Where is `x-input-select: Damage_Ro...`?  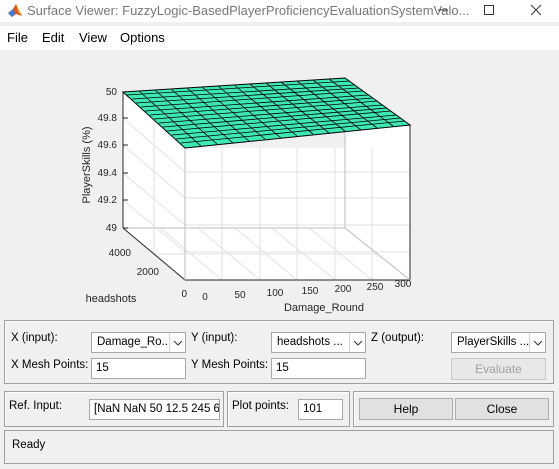 x-input-select: Damage_Ro... is located at coordinates (138, 342).